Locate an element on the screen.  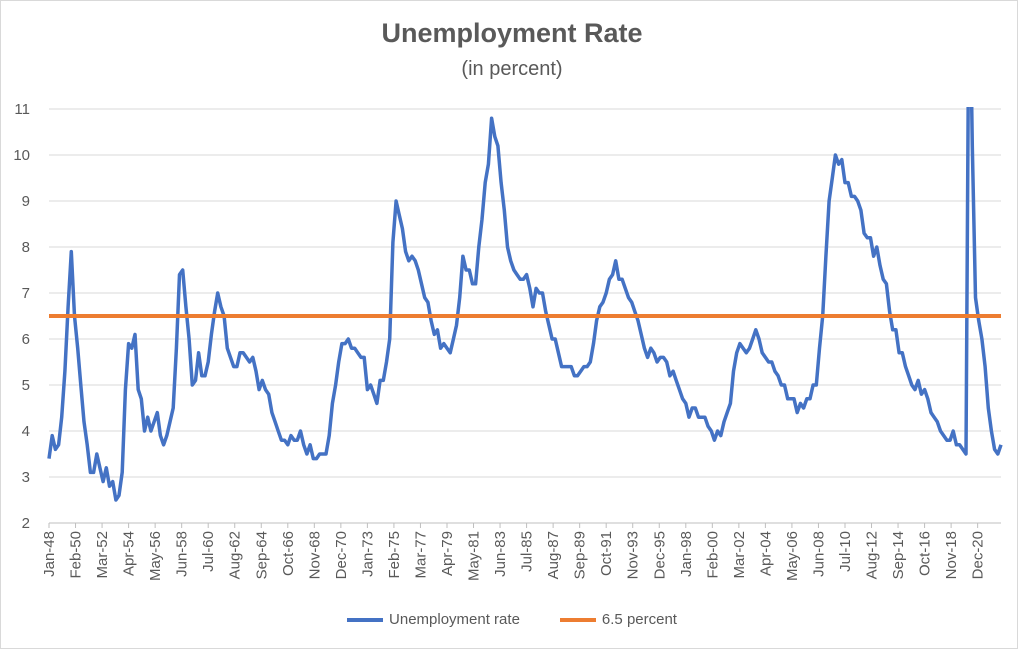
x-tick-label: Sep-89 is located at coordinates (580, 555).